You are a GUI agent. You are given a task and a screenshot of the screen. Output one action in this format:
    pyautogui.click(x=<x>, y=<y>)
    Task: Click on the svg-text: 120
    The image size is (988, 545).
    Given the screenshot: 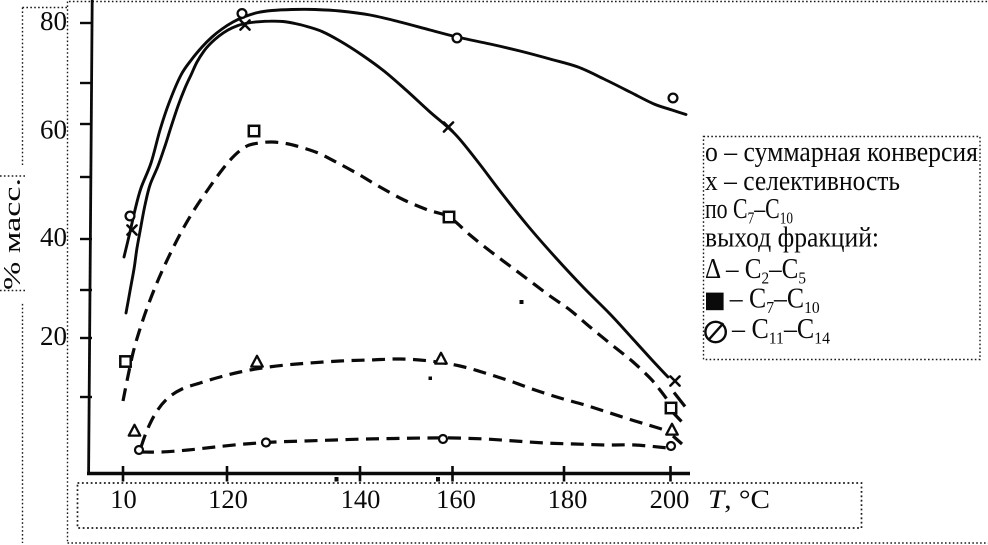 What is the action you would take?
    pyautogui.click(x=228, y=499)
    